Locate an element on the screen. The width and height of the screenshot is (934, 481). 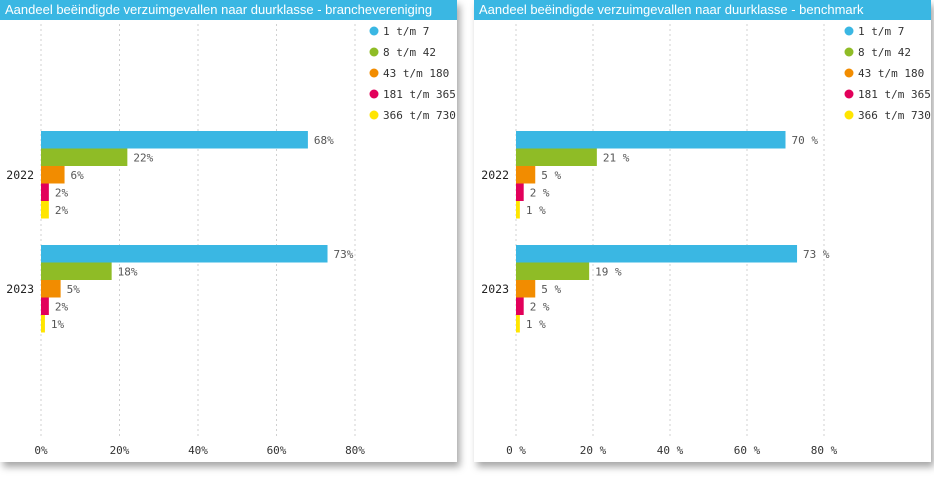
x-tick-label: 0% is located at coordinates (41, 450).